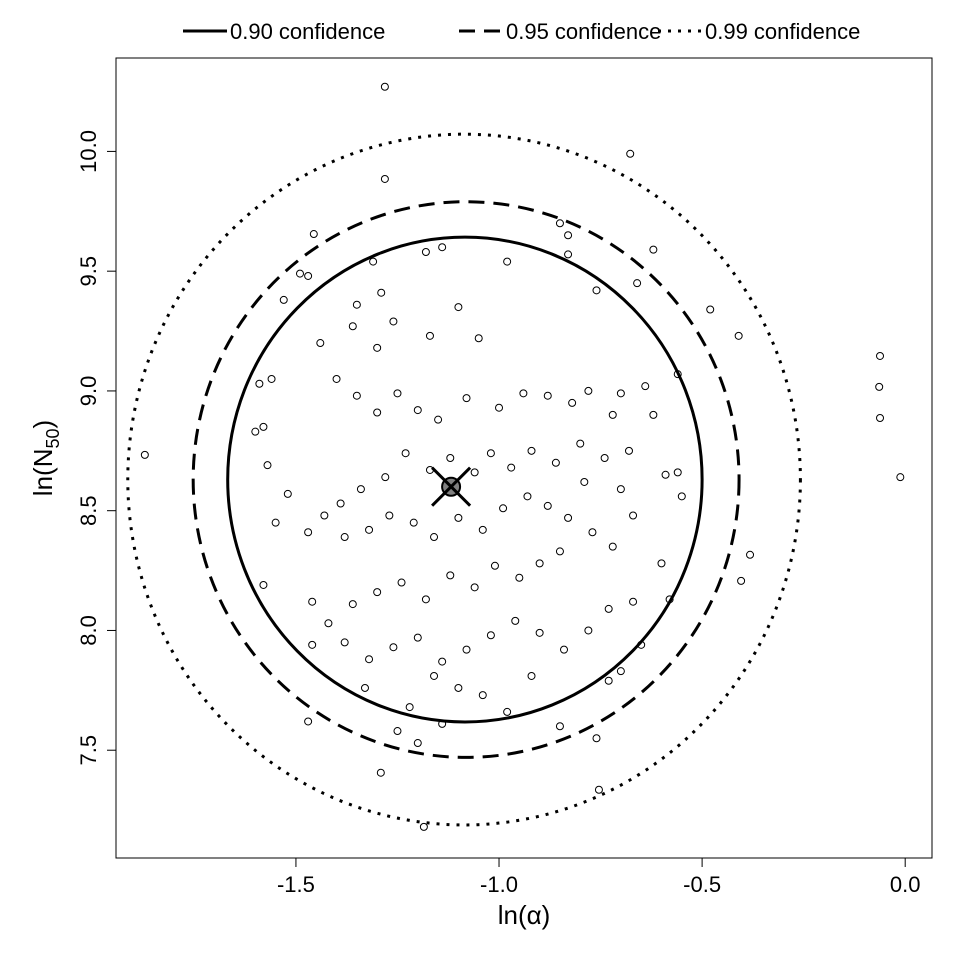  Describe the element at coordinates (702, 884) in the screenshot. I see `x-tick-label: -0.5` at that location.